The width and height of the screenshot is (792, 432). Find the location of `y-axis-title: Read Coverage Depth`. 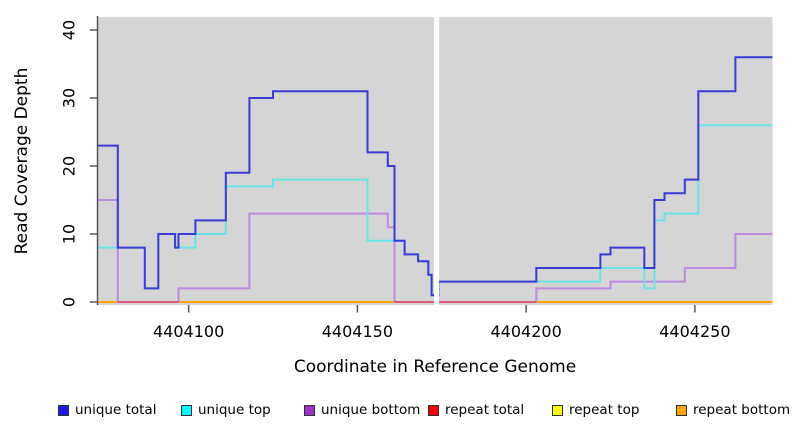

y-axis-title: Read Coverage Depth is located at coordinates (22, 161).